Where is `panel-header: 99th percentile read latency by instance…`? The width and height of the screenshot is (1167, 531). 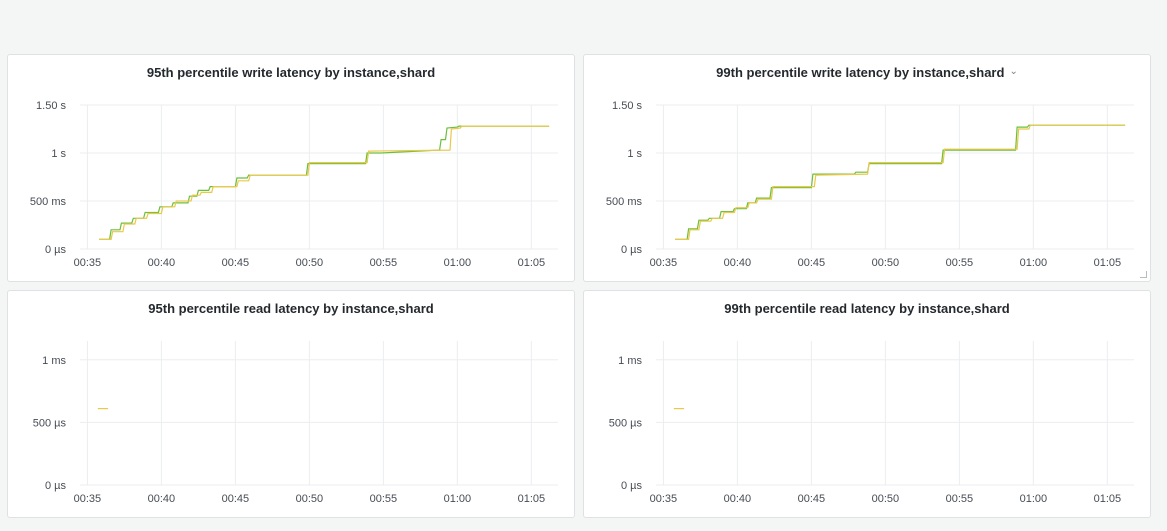
panel-header: 99th percentile read latency by instance… is located at coordinates (867, 308).